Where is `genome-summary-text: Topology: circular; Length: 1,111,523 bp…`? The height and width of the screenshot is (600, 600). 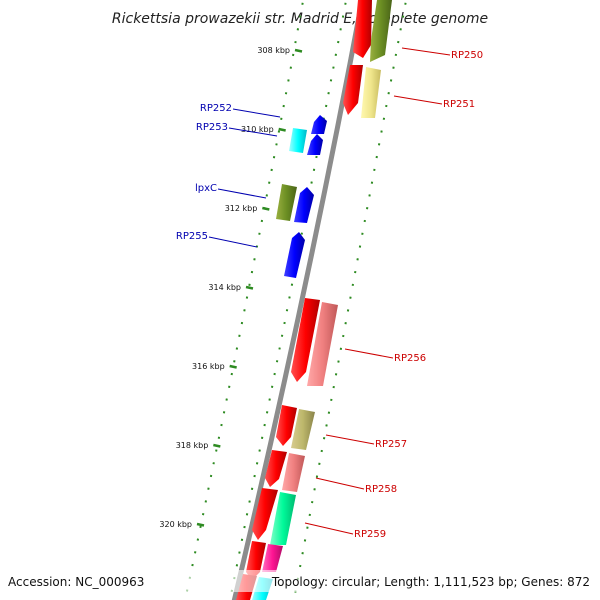 genome-summary-text: Topology: circular; Length: 1,111,523 bp… is located at coordinates (430, 582).